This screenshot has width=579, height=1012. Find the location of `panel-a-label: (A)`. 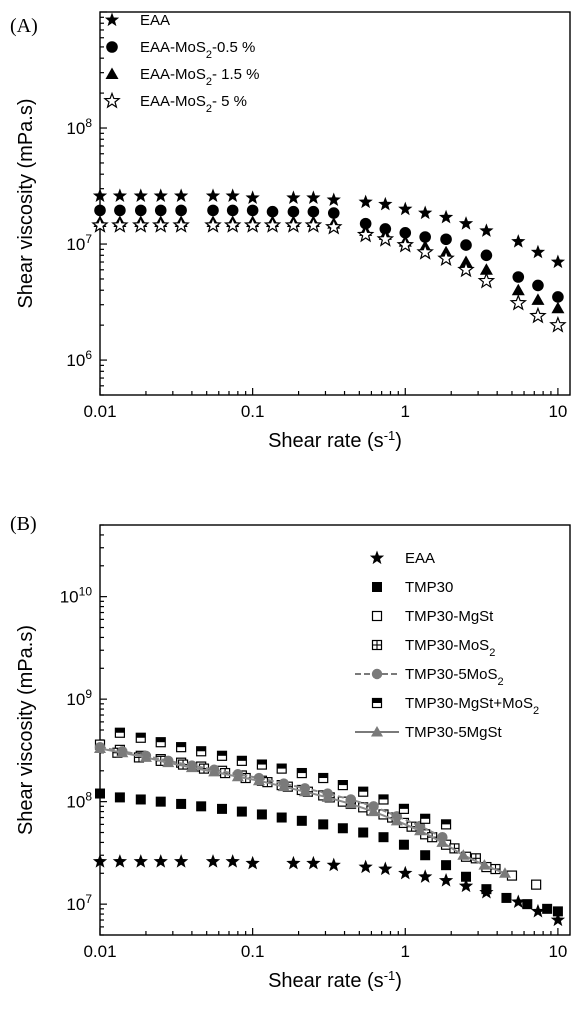

panel-a-label: (A) is located at coordinates (24, 26).